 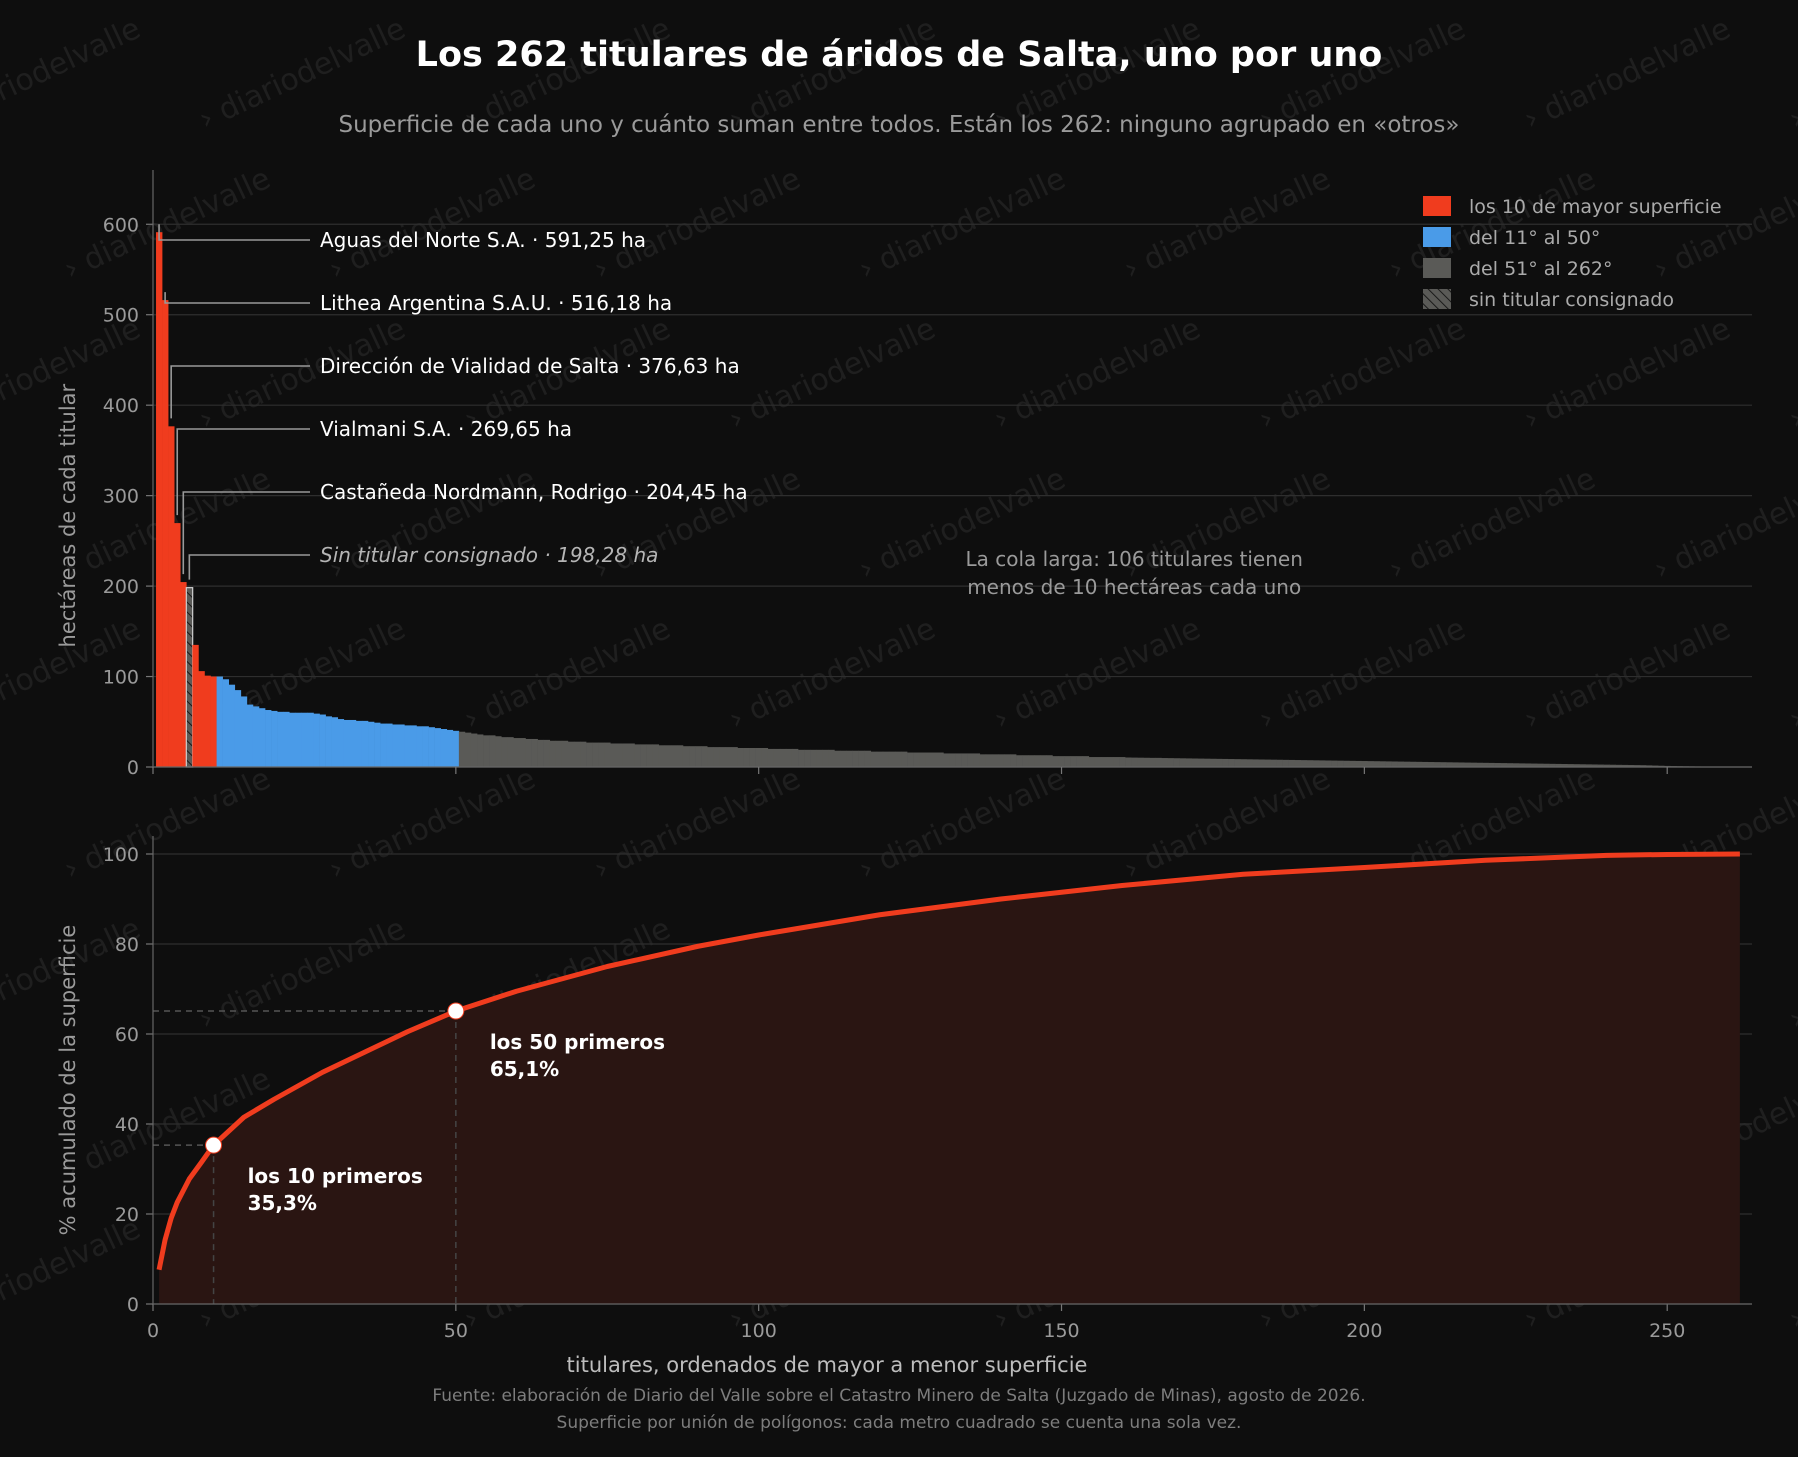 What do you see at coordinates (1534, 238) in the screenshot?
I see `legend-label: del 11° al 50°` at bounding box center [1534, 238].